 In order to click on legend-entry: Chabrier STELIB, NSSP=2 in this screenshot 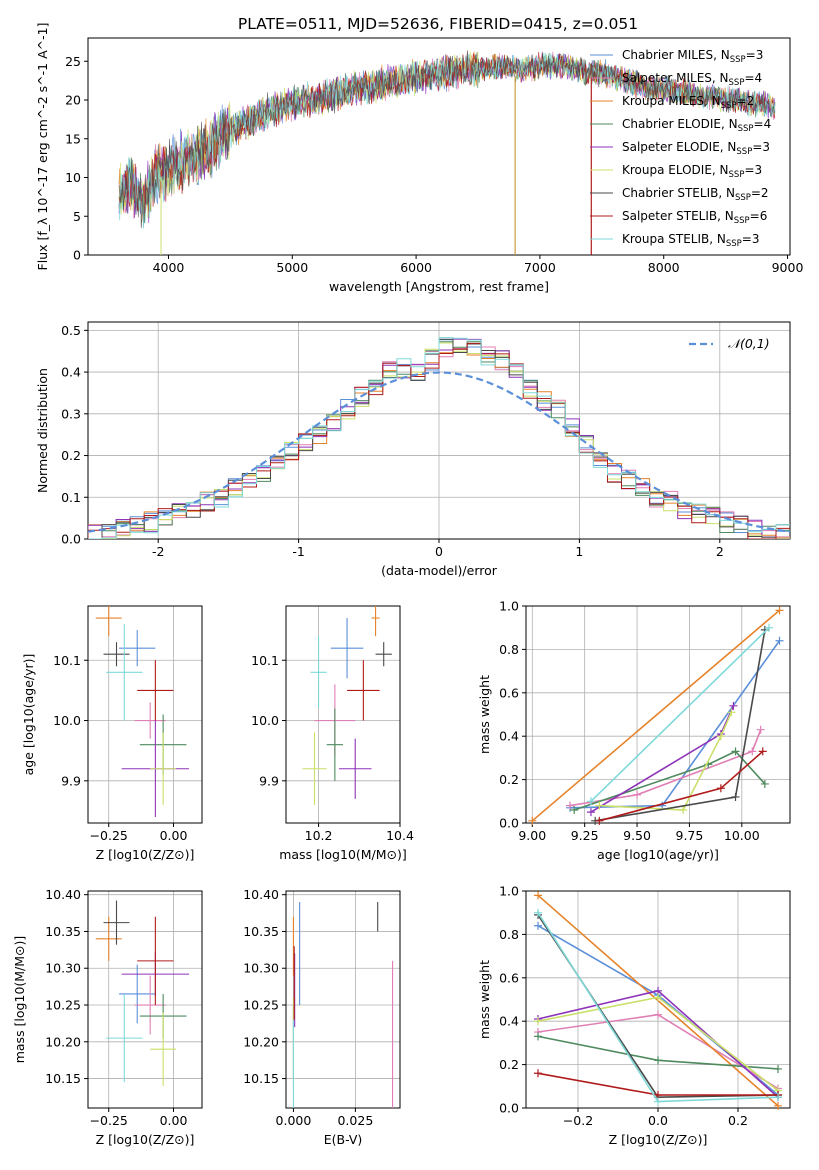, I will do `click(695, 194)`.